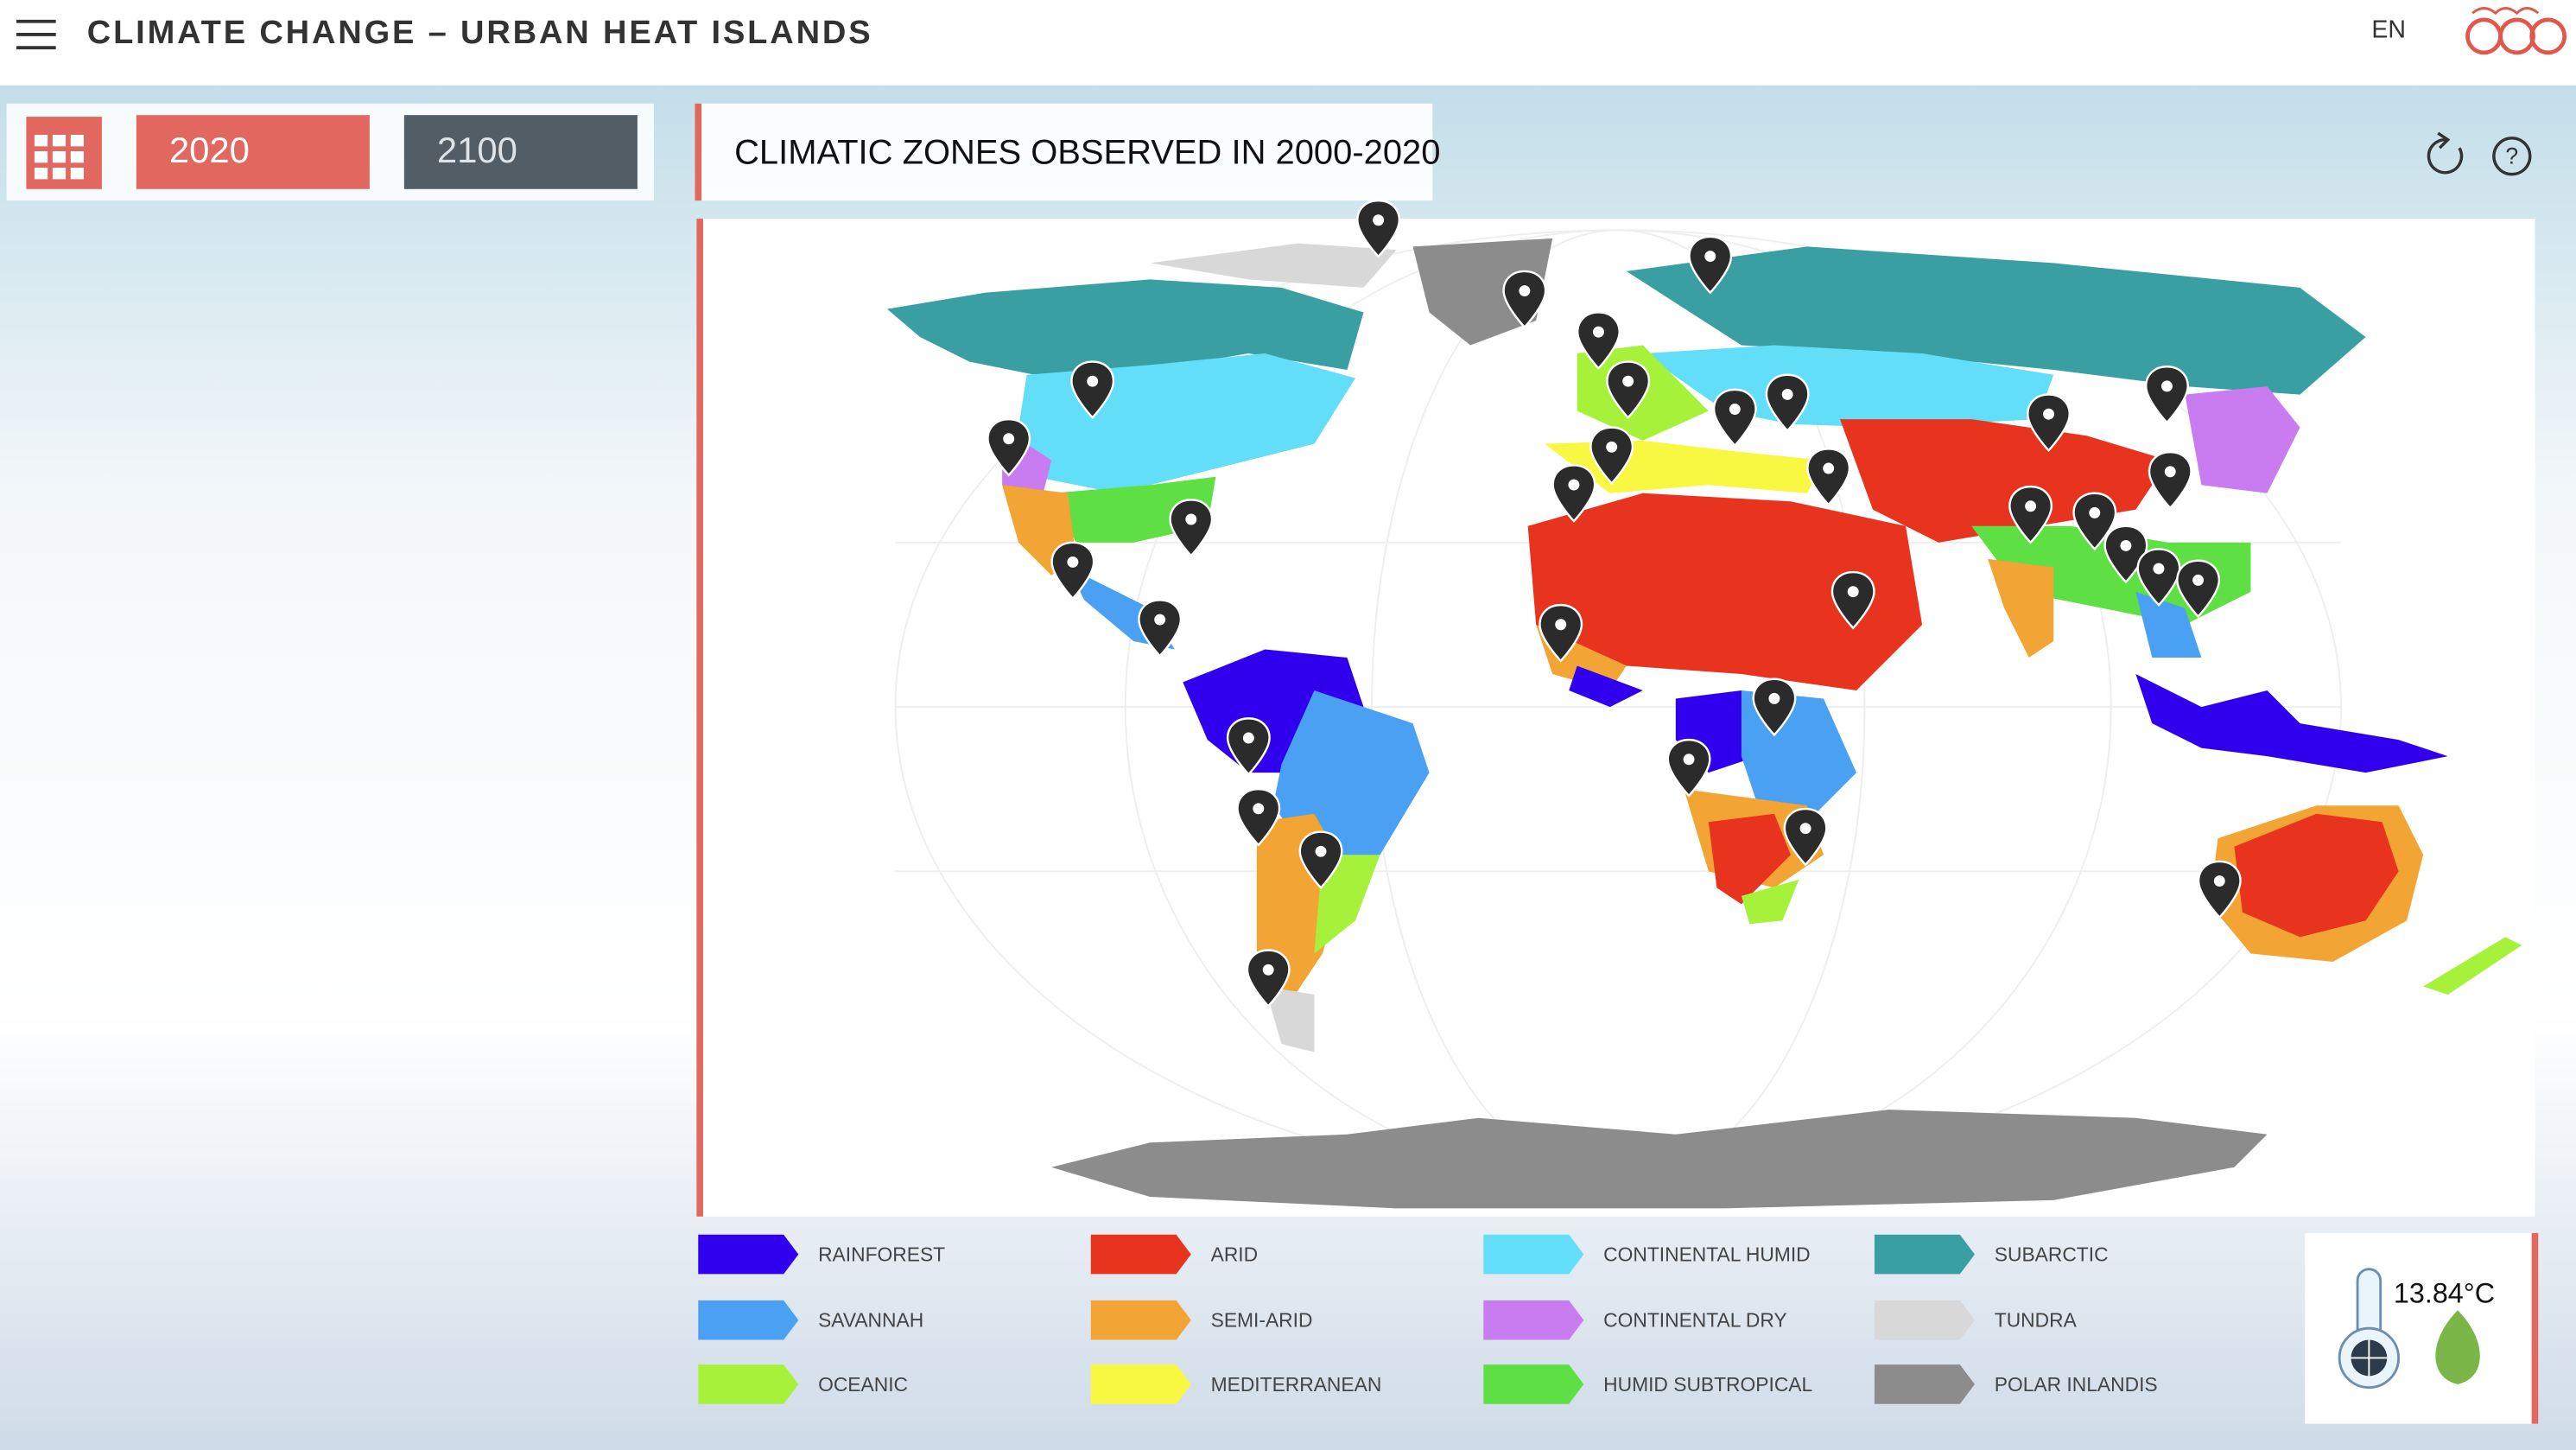 The image size is (2576, 1450). I want to click on menu-button, so click(36, 34).